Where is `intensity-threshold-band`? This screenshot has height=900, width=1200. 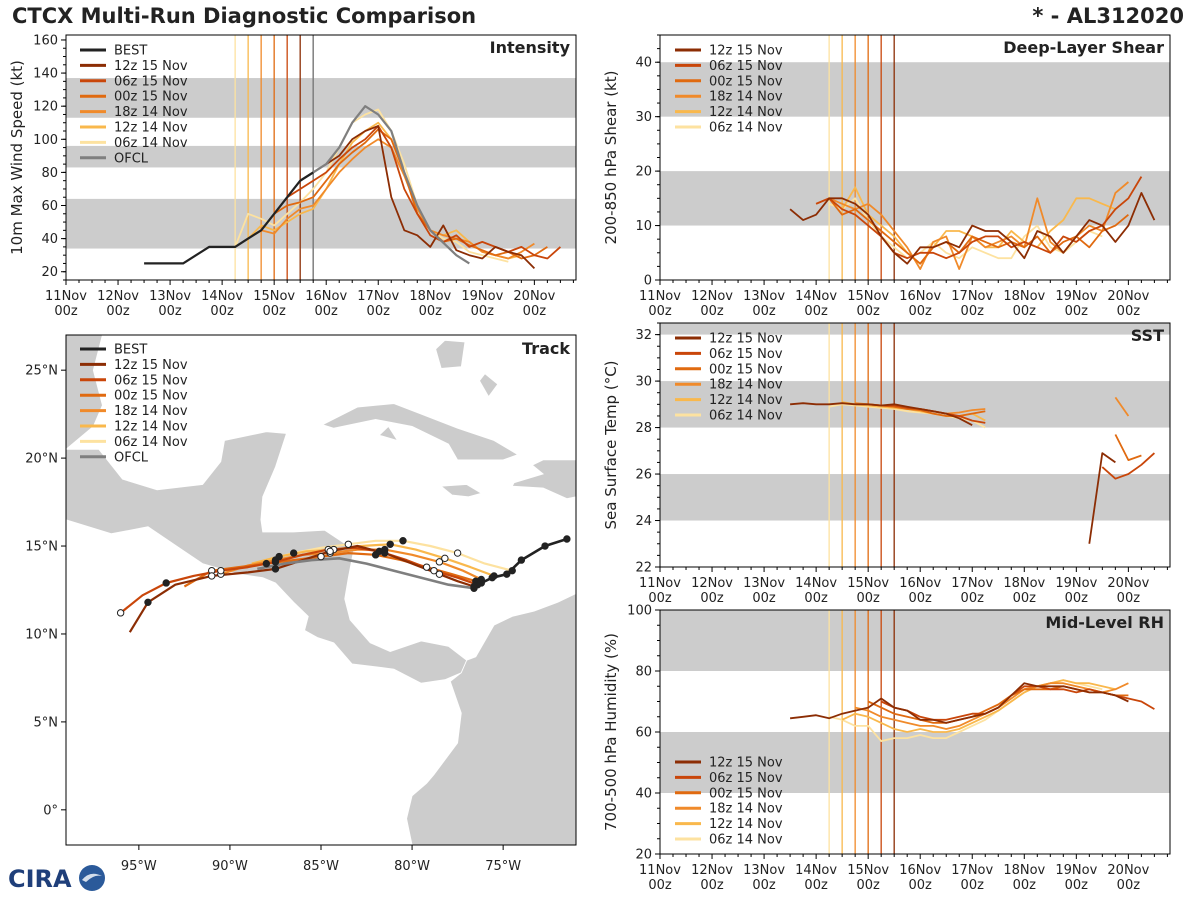 intensity-threshold-band is located at coordinates (321, 223).